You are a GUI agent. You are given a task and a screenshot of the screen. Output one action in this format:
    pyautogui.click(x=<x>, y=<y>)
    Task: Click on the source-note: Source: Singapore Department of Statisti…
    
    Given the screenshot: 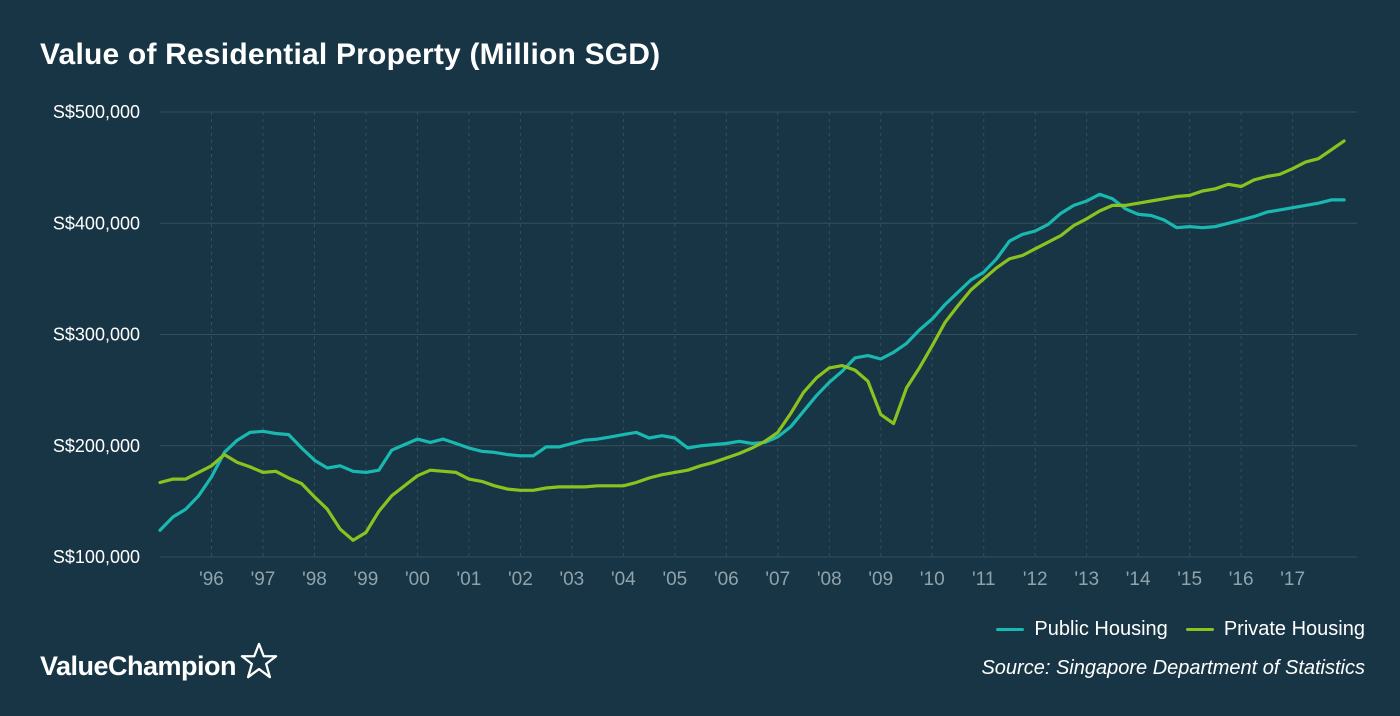 What is the action you would take?
    pyautogui.click(x=1173, y=668)
    